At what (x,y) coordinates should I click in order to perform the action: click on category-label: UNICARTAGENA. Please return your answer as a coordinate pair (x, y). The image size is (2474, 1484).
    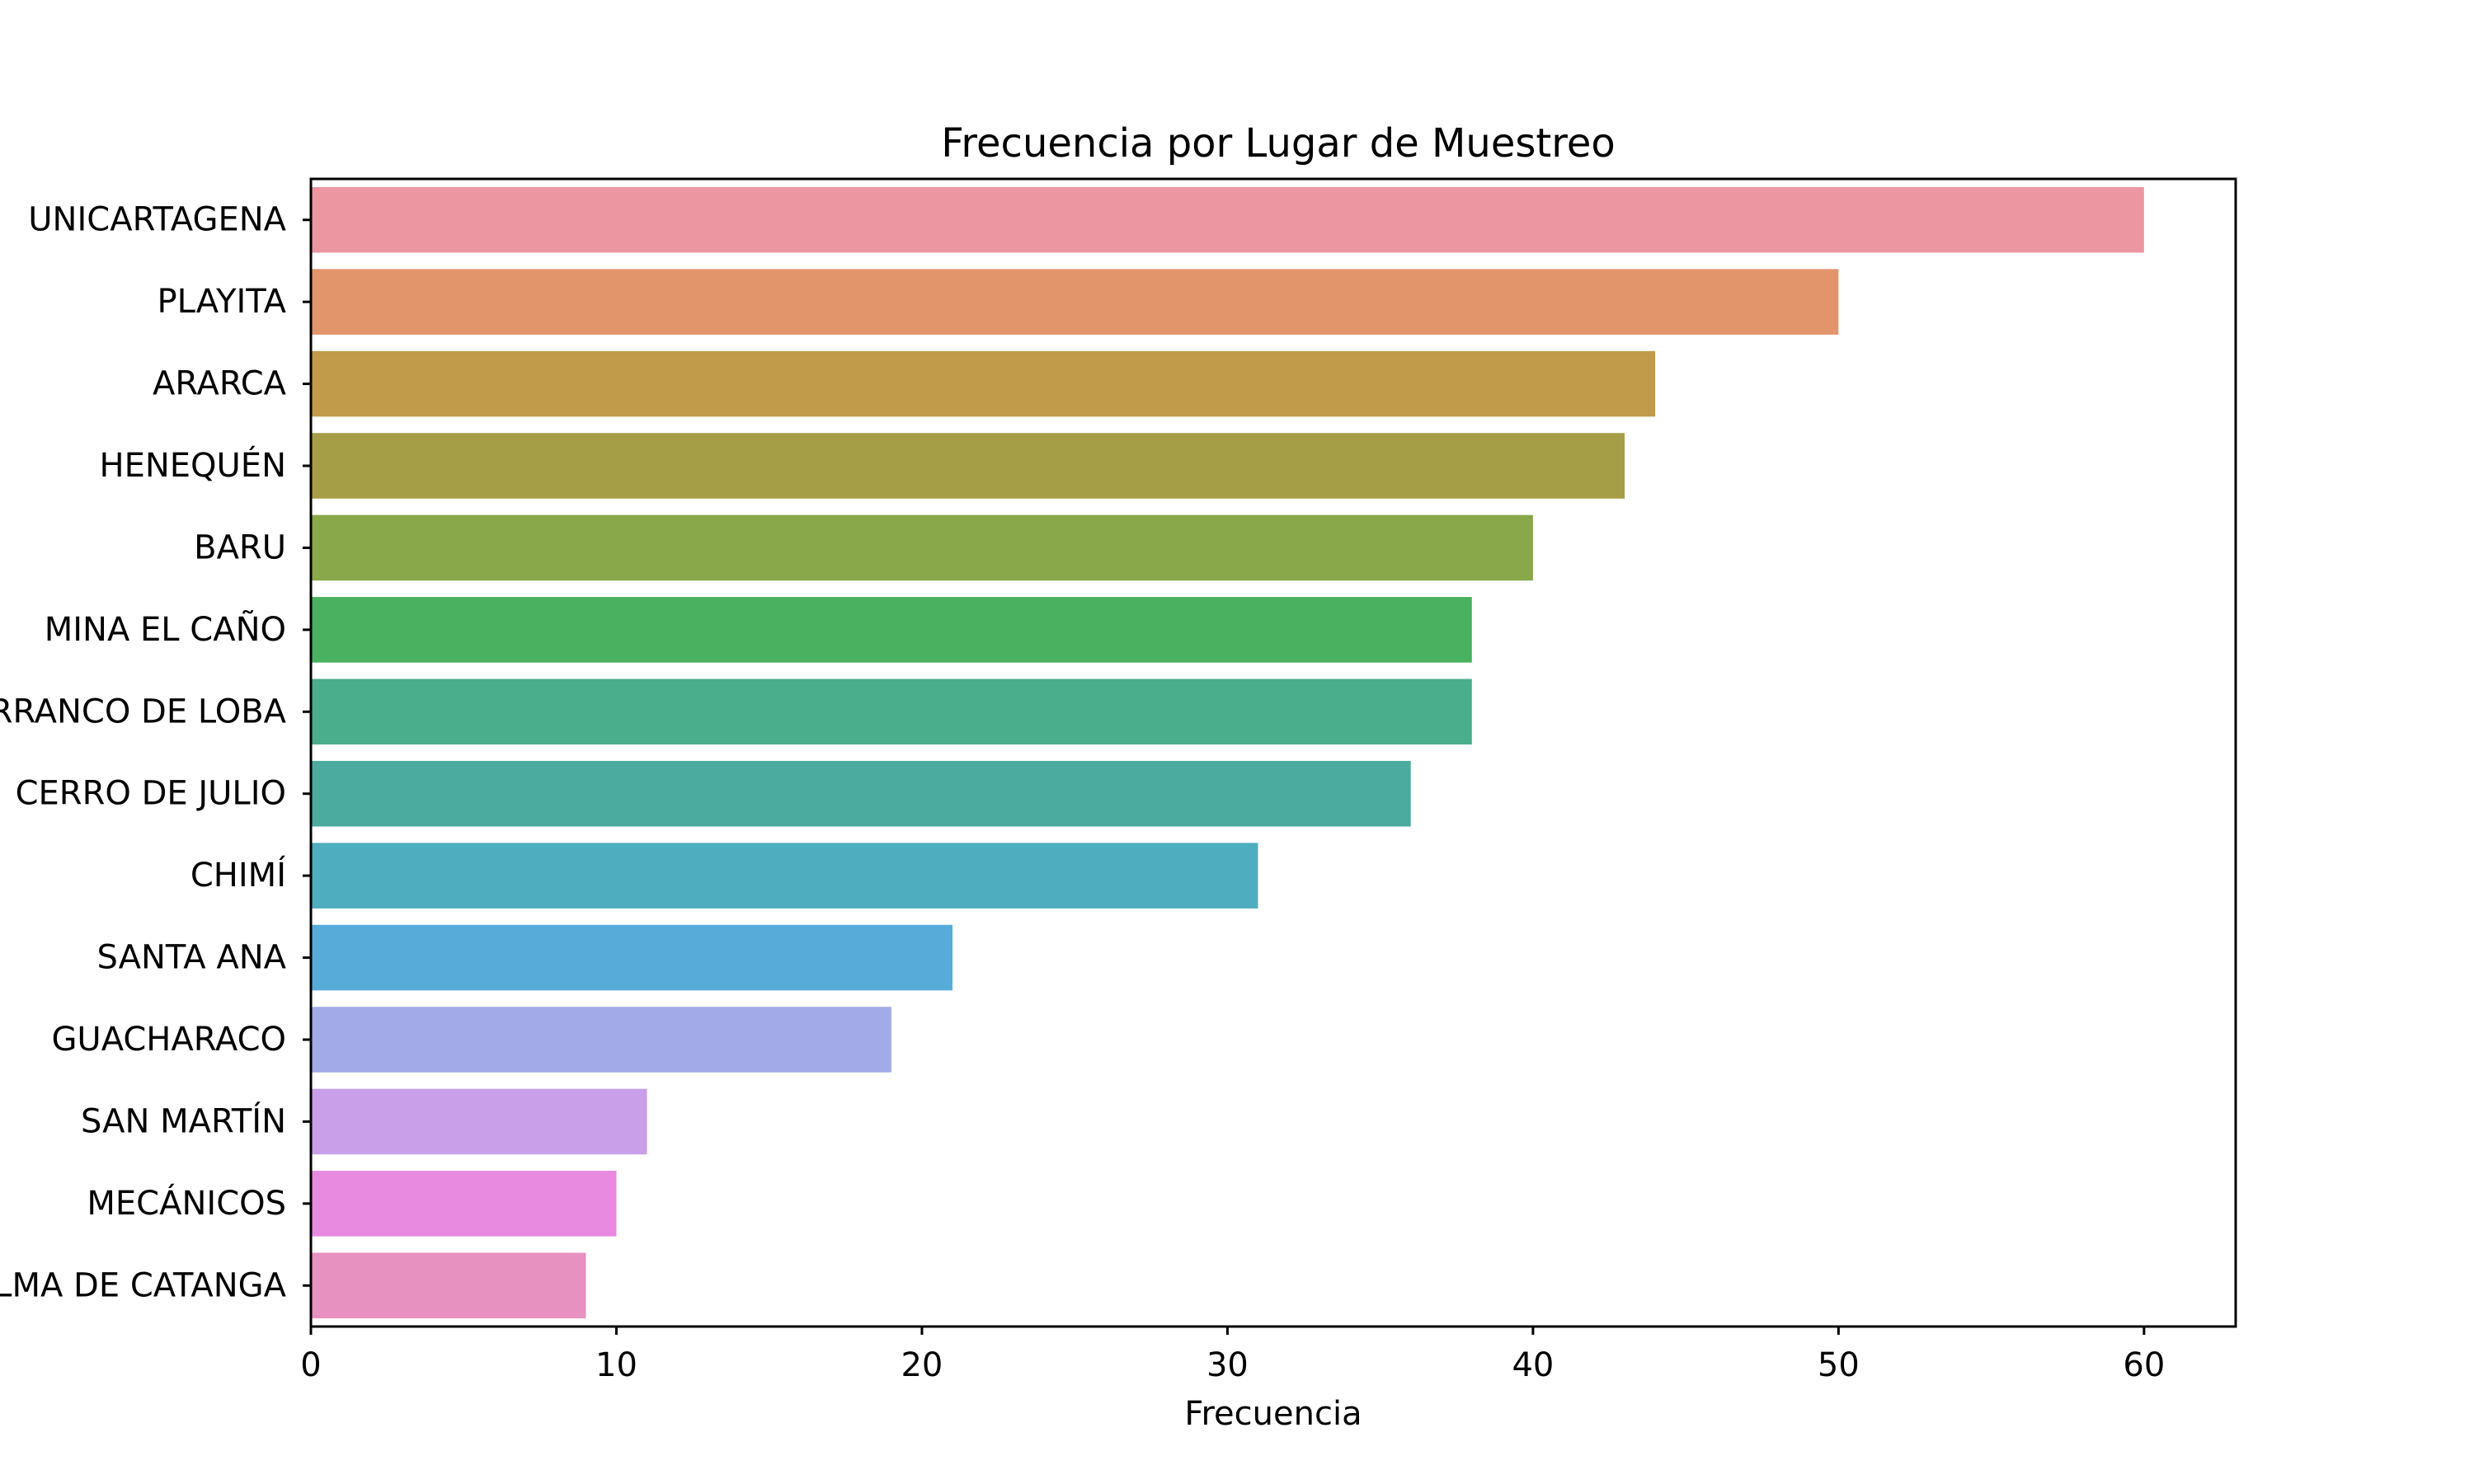
    Looking at the image, I should click on (157, 220).